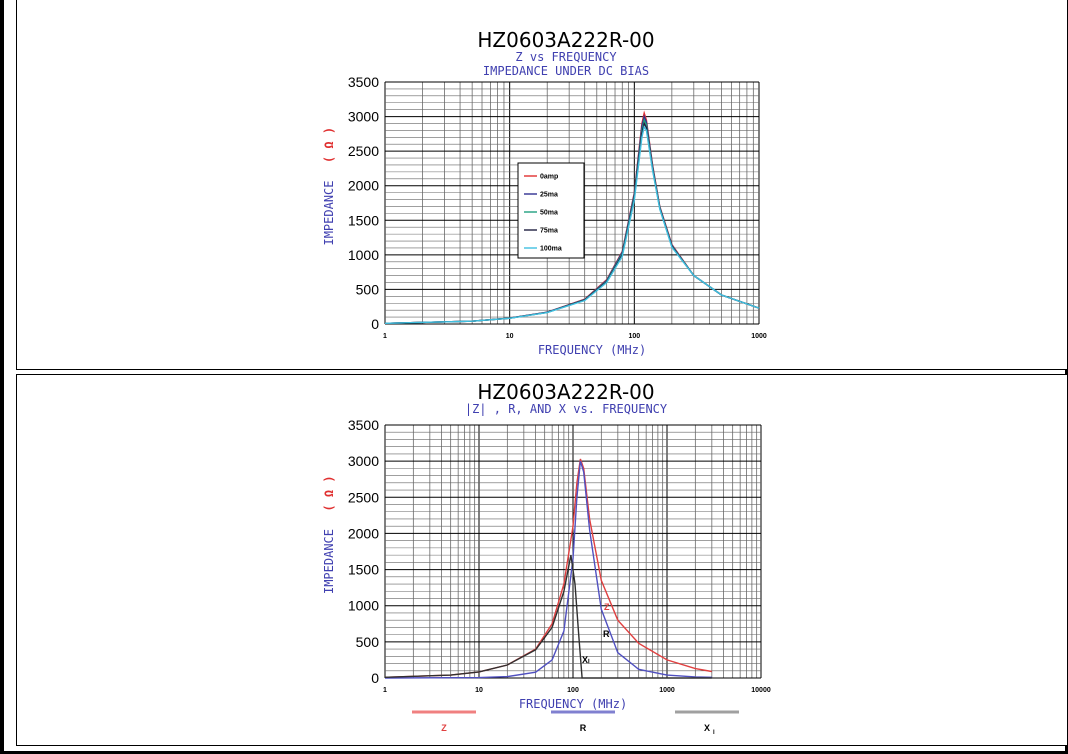 This screenshot has height=754, width=1068. I want to click on legend: 0amp 25ma 50ma 75ma 100ma, so click(551, 210).